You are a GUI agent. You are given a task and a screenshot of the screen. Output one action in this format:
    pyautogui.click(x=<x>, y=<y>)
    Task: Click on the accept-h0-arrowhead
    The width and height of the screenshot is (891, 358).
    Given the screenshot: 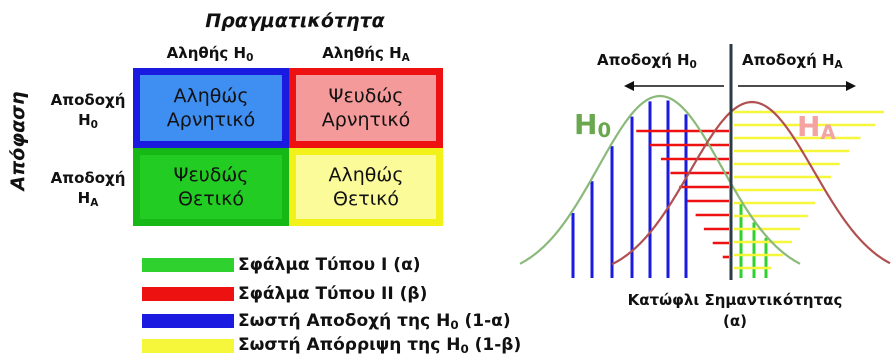 What is the action you would take?
    pyautogui.click(x=629, y=86)
    